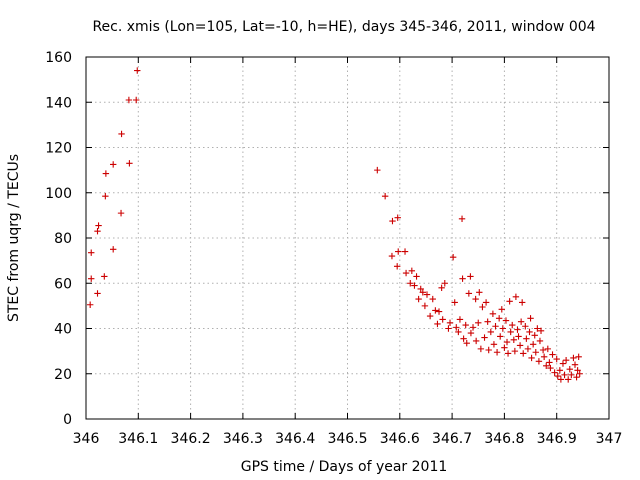 This screenshot has width=640, height=480. Describe the element at coordinates (58, 58) in the screenshot. I see `y-tick-label: 160` at that location.